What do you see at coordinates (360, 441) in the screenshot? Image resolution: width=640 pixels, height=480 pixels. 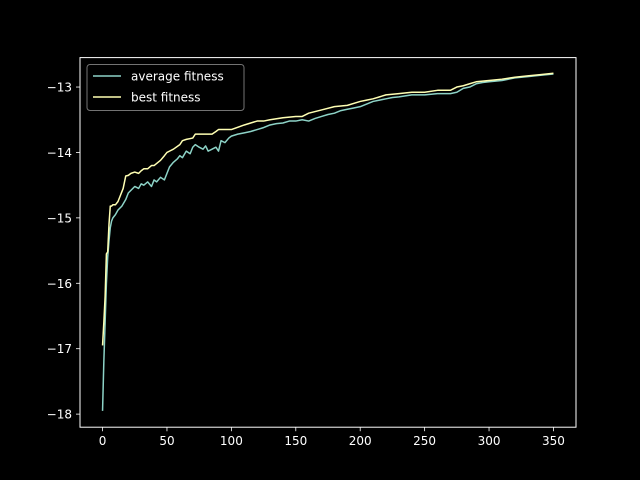 I see `x-tick-label: 200` at bounding box center [360, 441].